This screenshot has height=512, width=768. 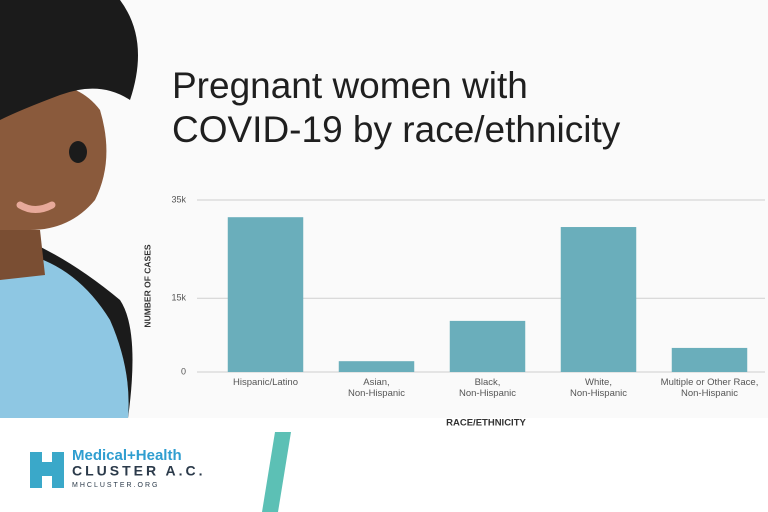 I want to click on x-tick-label: Black, Non-Hispanic, so click(x=487, y=388).